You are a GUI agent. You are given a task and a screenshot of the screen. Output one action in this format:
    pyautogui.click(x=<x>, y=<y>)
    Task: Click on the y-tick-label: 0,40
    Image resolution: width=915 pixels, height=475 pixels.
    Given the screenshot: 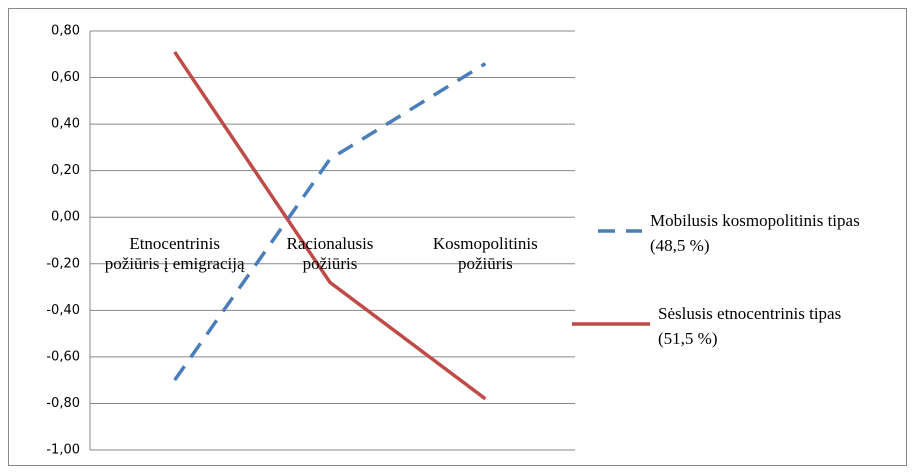 What is the action you would take?
    pyautogui.click(x=65, y=124)
    